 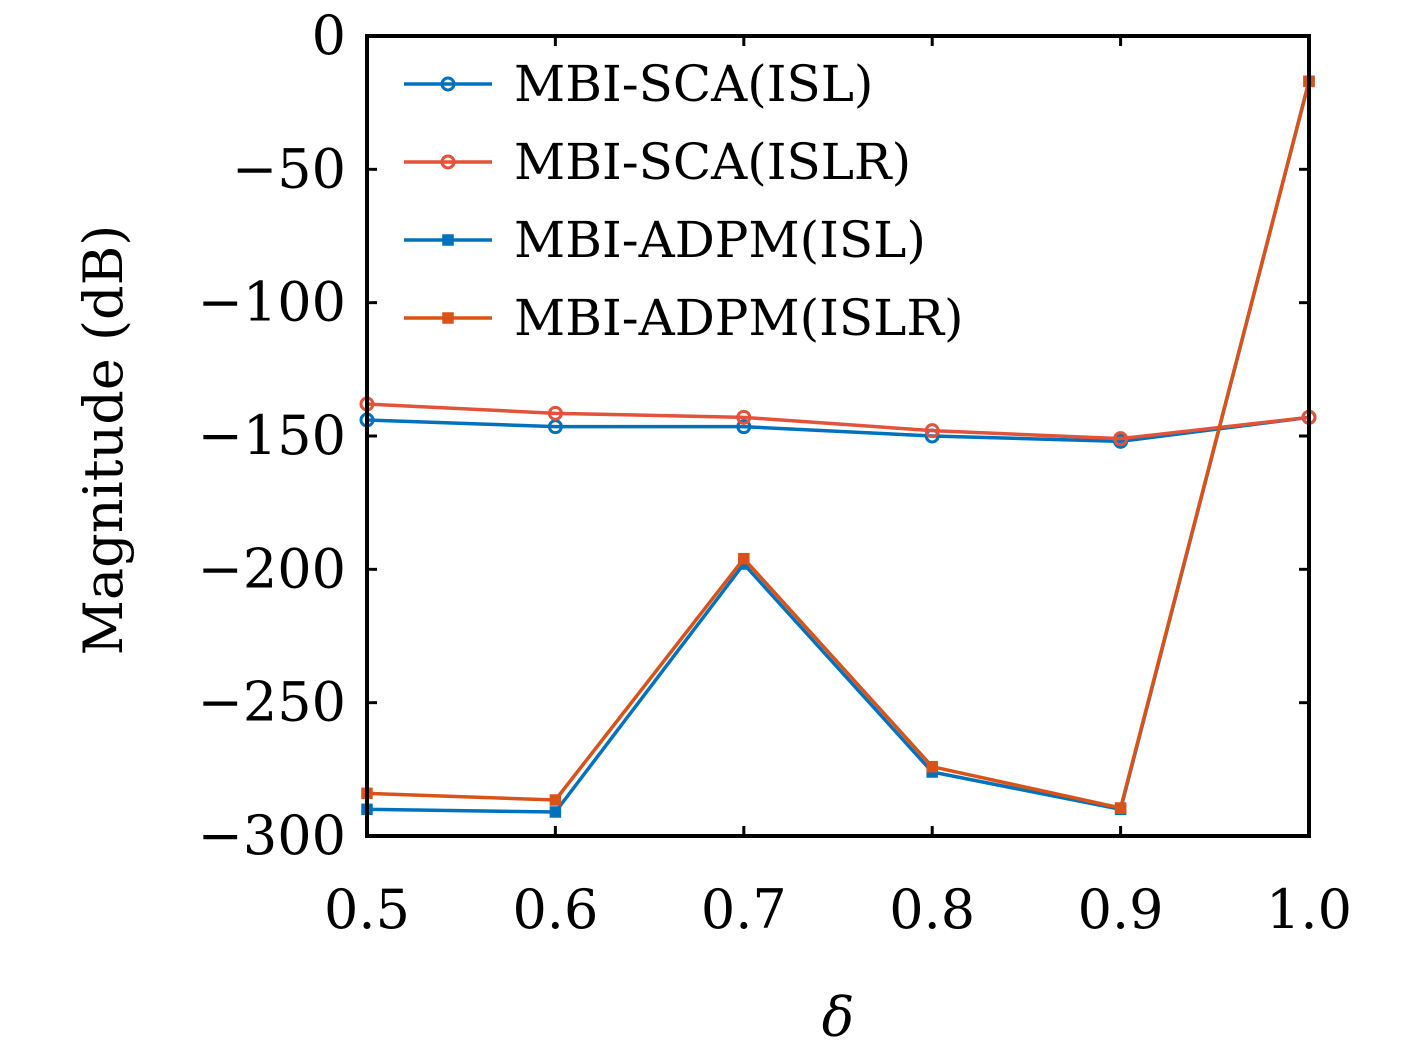 I want to click on y-tick-label: −50, so click(x=289, y=168).